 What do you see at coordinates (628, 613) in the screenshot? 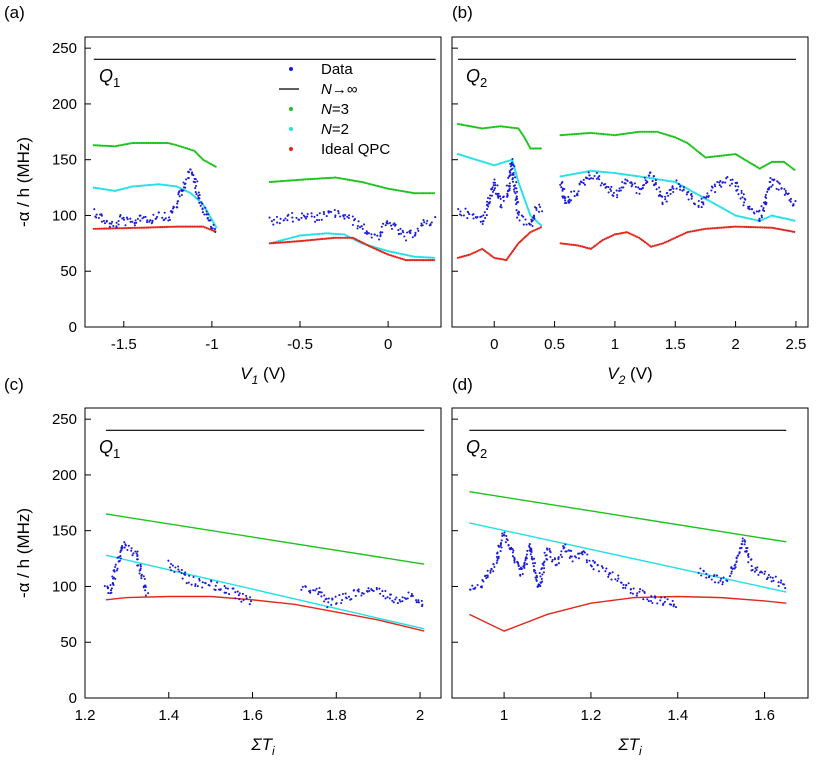
I see `series-ideal-qpc-line` at bounding box center [628, 613].